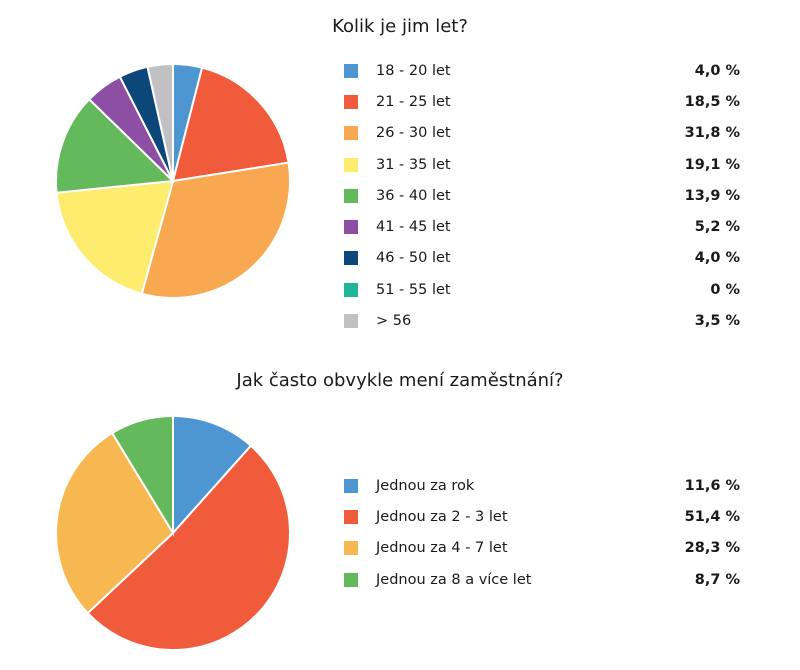  What do you see at coordinates (413, 164) in the screenshot?
I see `legend-label: 31 - 35 let` at bounding box center [413, 164].